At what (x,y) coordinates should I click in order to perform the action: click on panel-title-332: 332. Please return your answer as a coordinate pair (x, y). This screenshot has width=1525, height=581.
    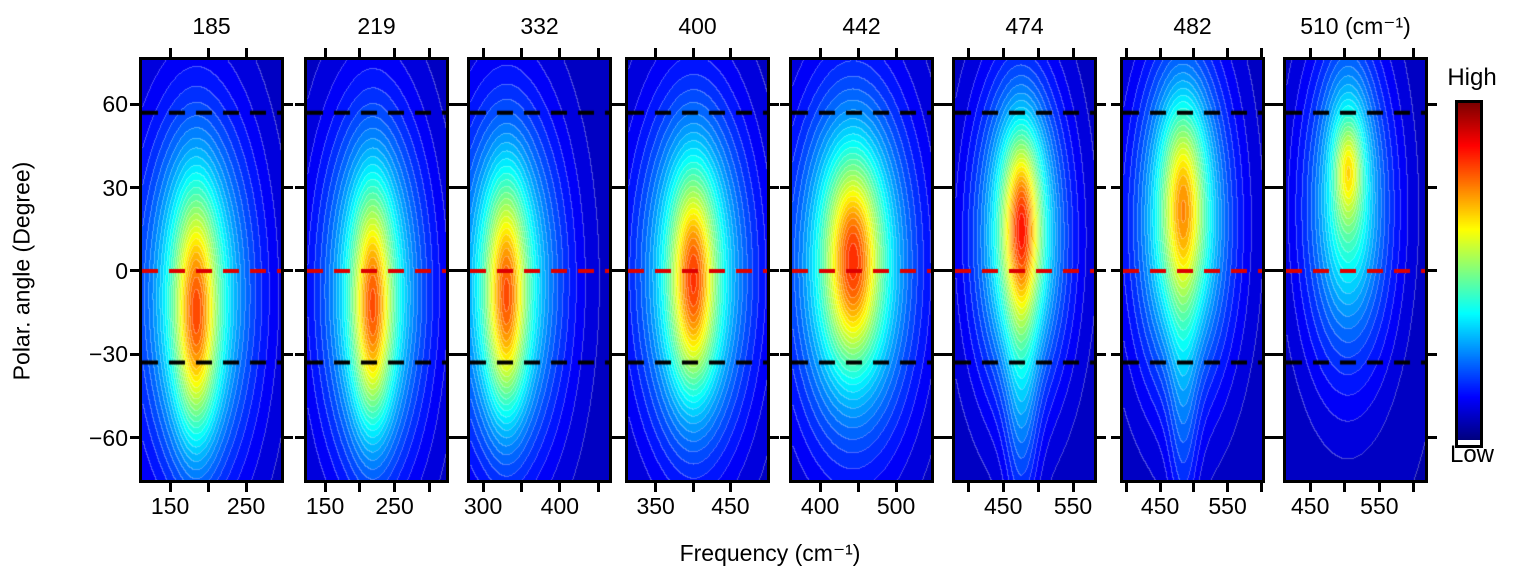
    Looking at the image, I should click on (539, 26).